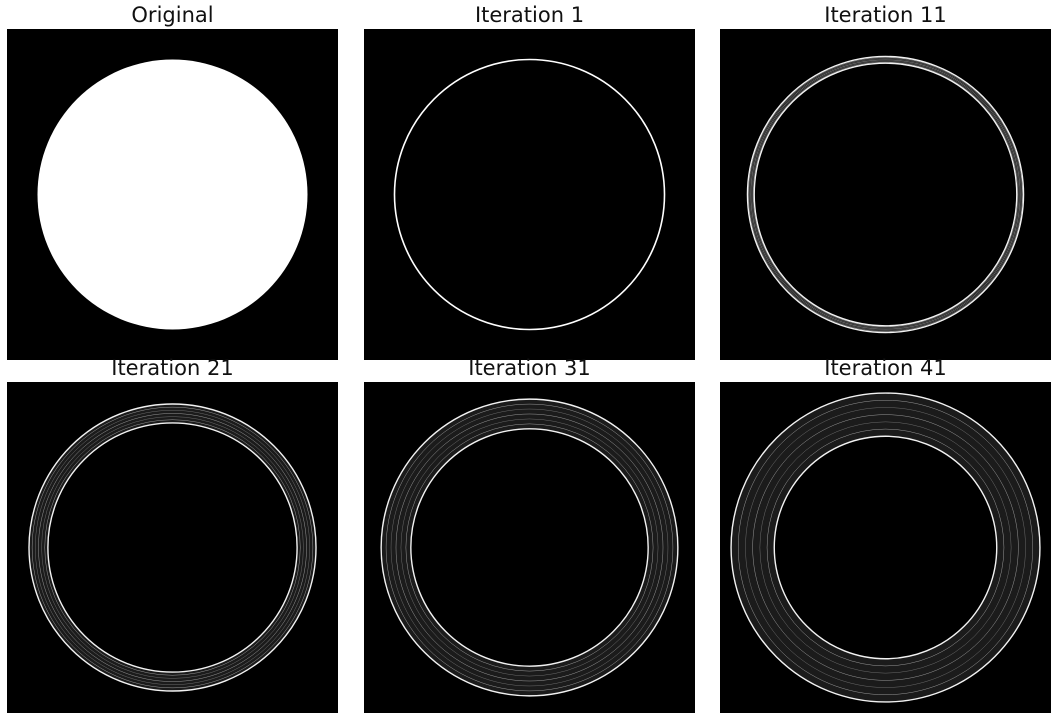 The height and width of the screenshot is (717, 1057). I want to click on panel-title: Original, so click(172, 15).